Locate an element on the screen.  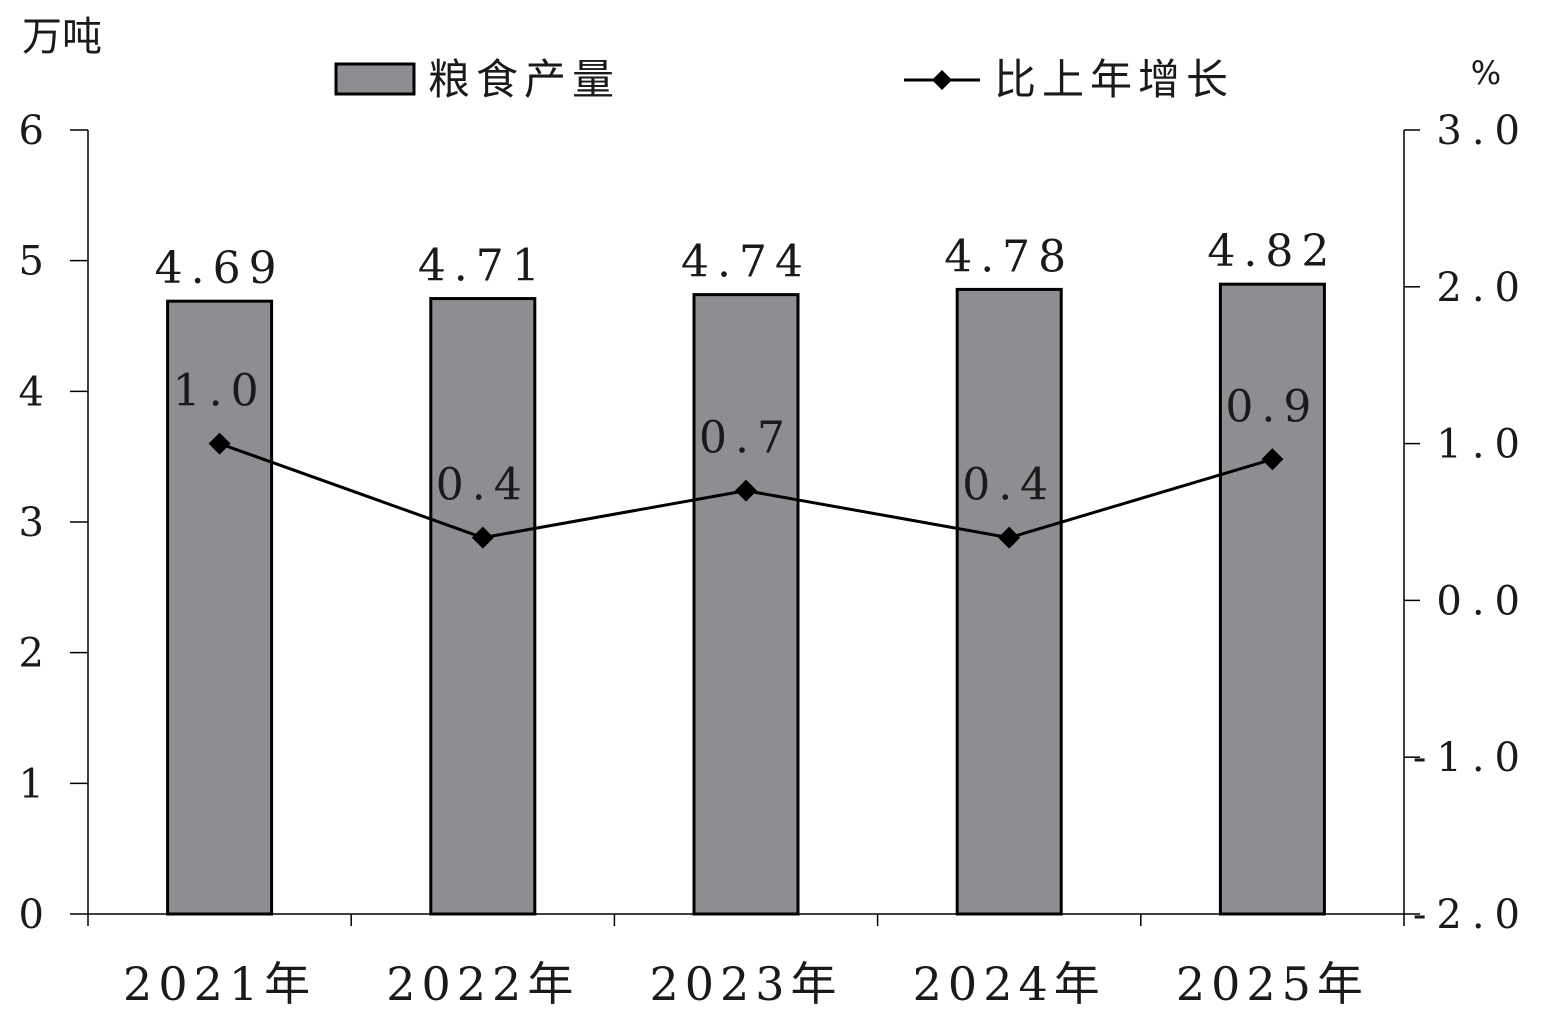
left-tick-label: 5 is located at coordinates (31, 262).